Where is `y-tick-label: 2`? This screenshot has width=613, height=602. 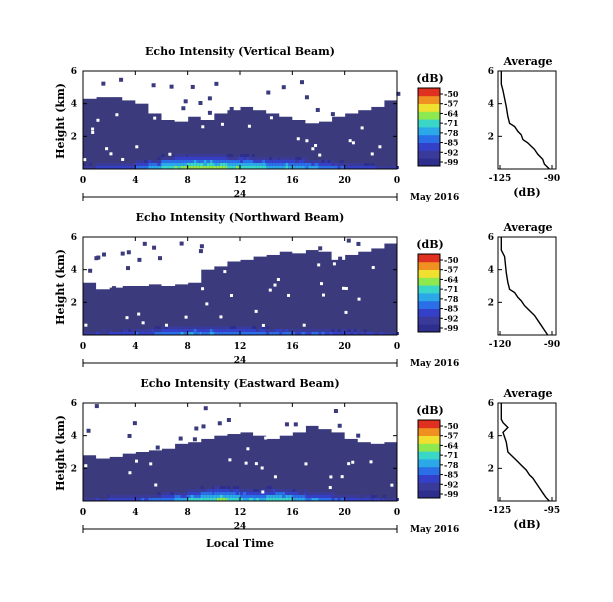 y-tick-label: 2 is located at coordinates (74, 137).